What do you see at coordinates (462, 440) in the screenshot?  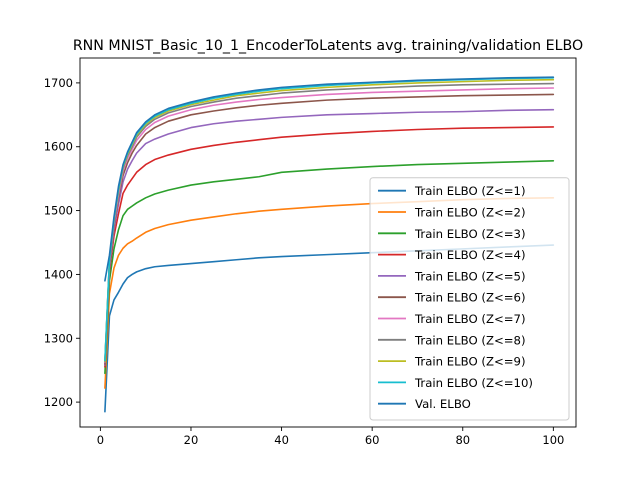 I see `x-tick-label: 80` at bounding box center [462, 440].